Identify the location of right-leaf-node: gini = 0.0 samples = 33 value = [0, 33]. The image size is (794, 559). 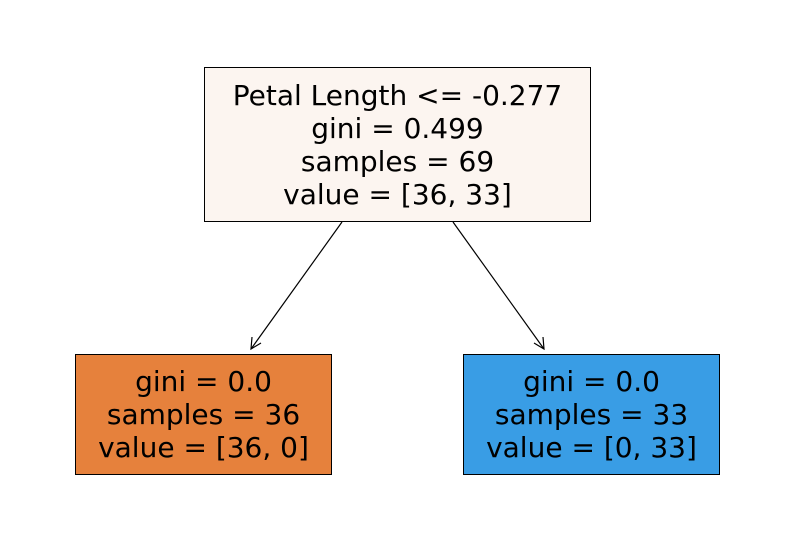
(591, 414).